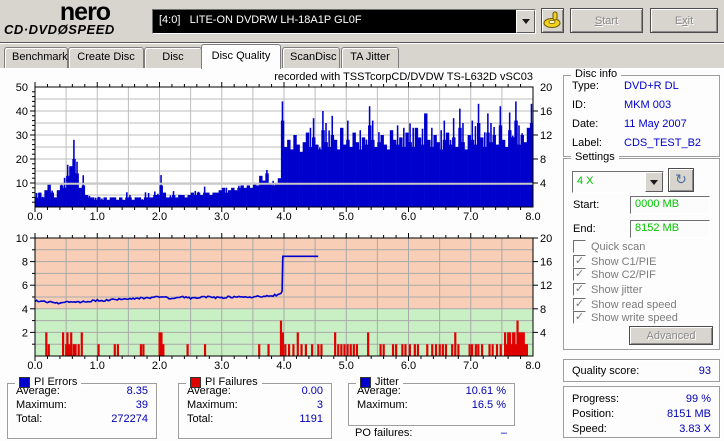 The height and width of the screenshot is (441, 724). What do you see at coordinates (241, 56) in the screenshot?
I see `tab-disc-quality: Disc Quality` at bounding box center [241, 56].